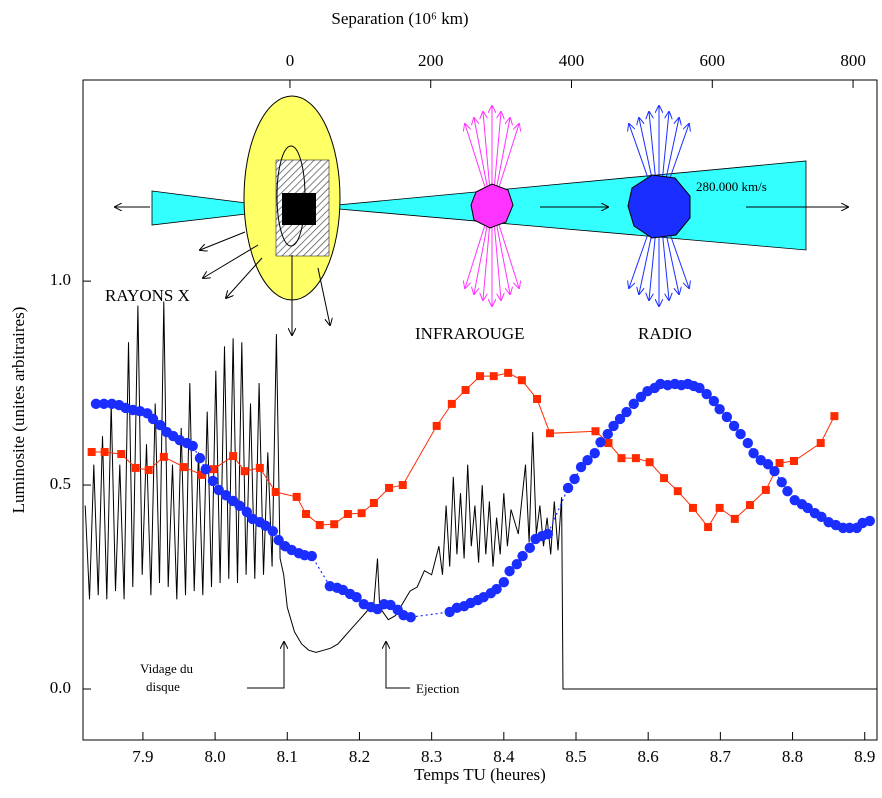 This screenshot has width=882, height=798. Describe the element at coordinates (147, 295) in the screenshot. I see `series-label: RAYONS X` at that location.